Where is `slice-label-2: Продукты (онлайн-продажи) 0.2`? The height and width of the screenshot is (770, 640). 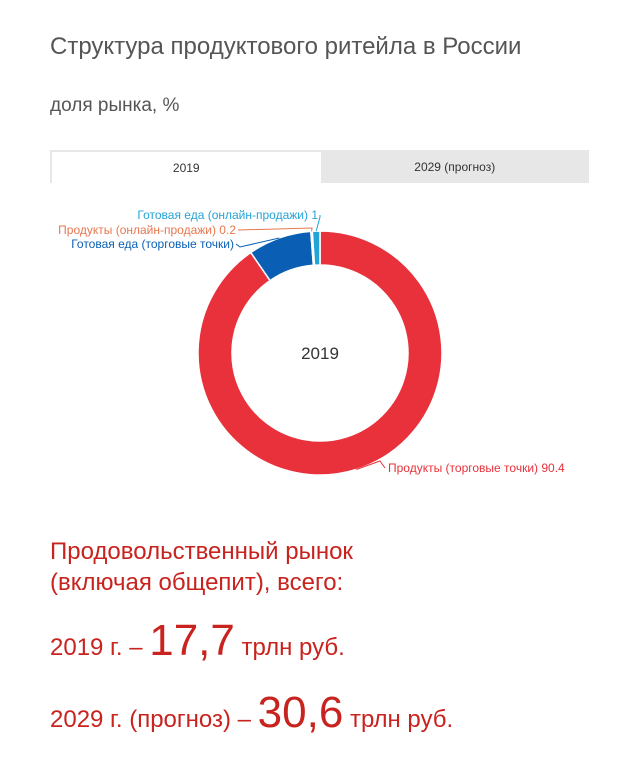
slice-label-2: Продукты (онлайн-продажи) 0.2 is located at coordinates (147, 230).